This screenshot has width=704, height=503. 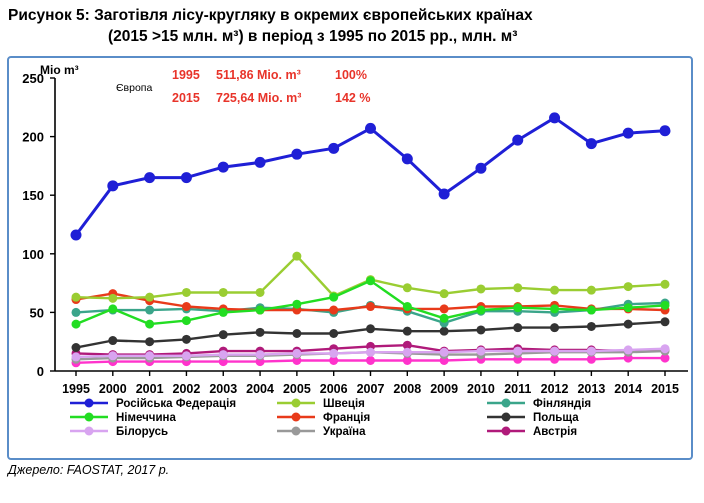 What do you see at coordinates (532, 432) in the screenshot?
I see `legend-item: Австрія` at bounding box center [532, 432].